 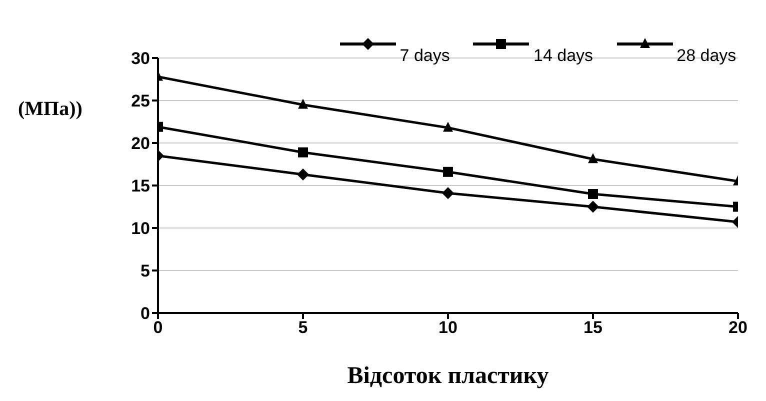 I want to click on x-tick-label: 5, so click(x=303, y=328).